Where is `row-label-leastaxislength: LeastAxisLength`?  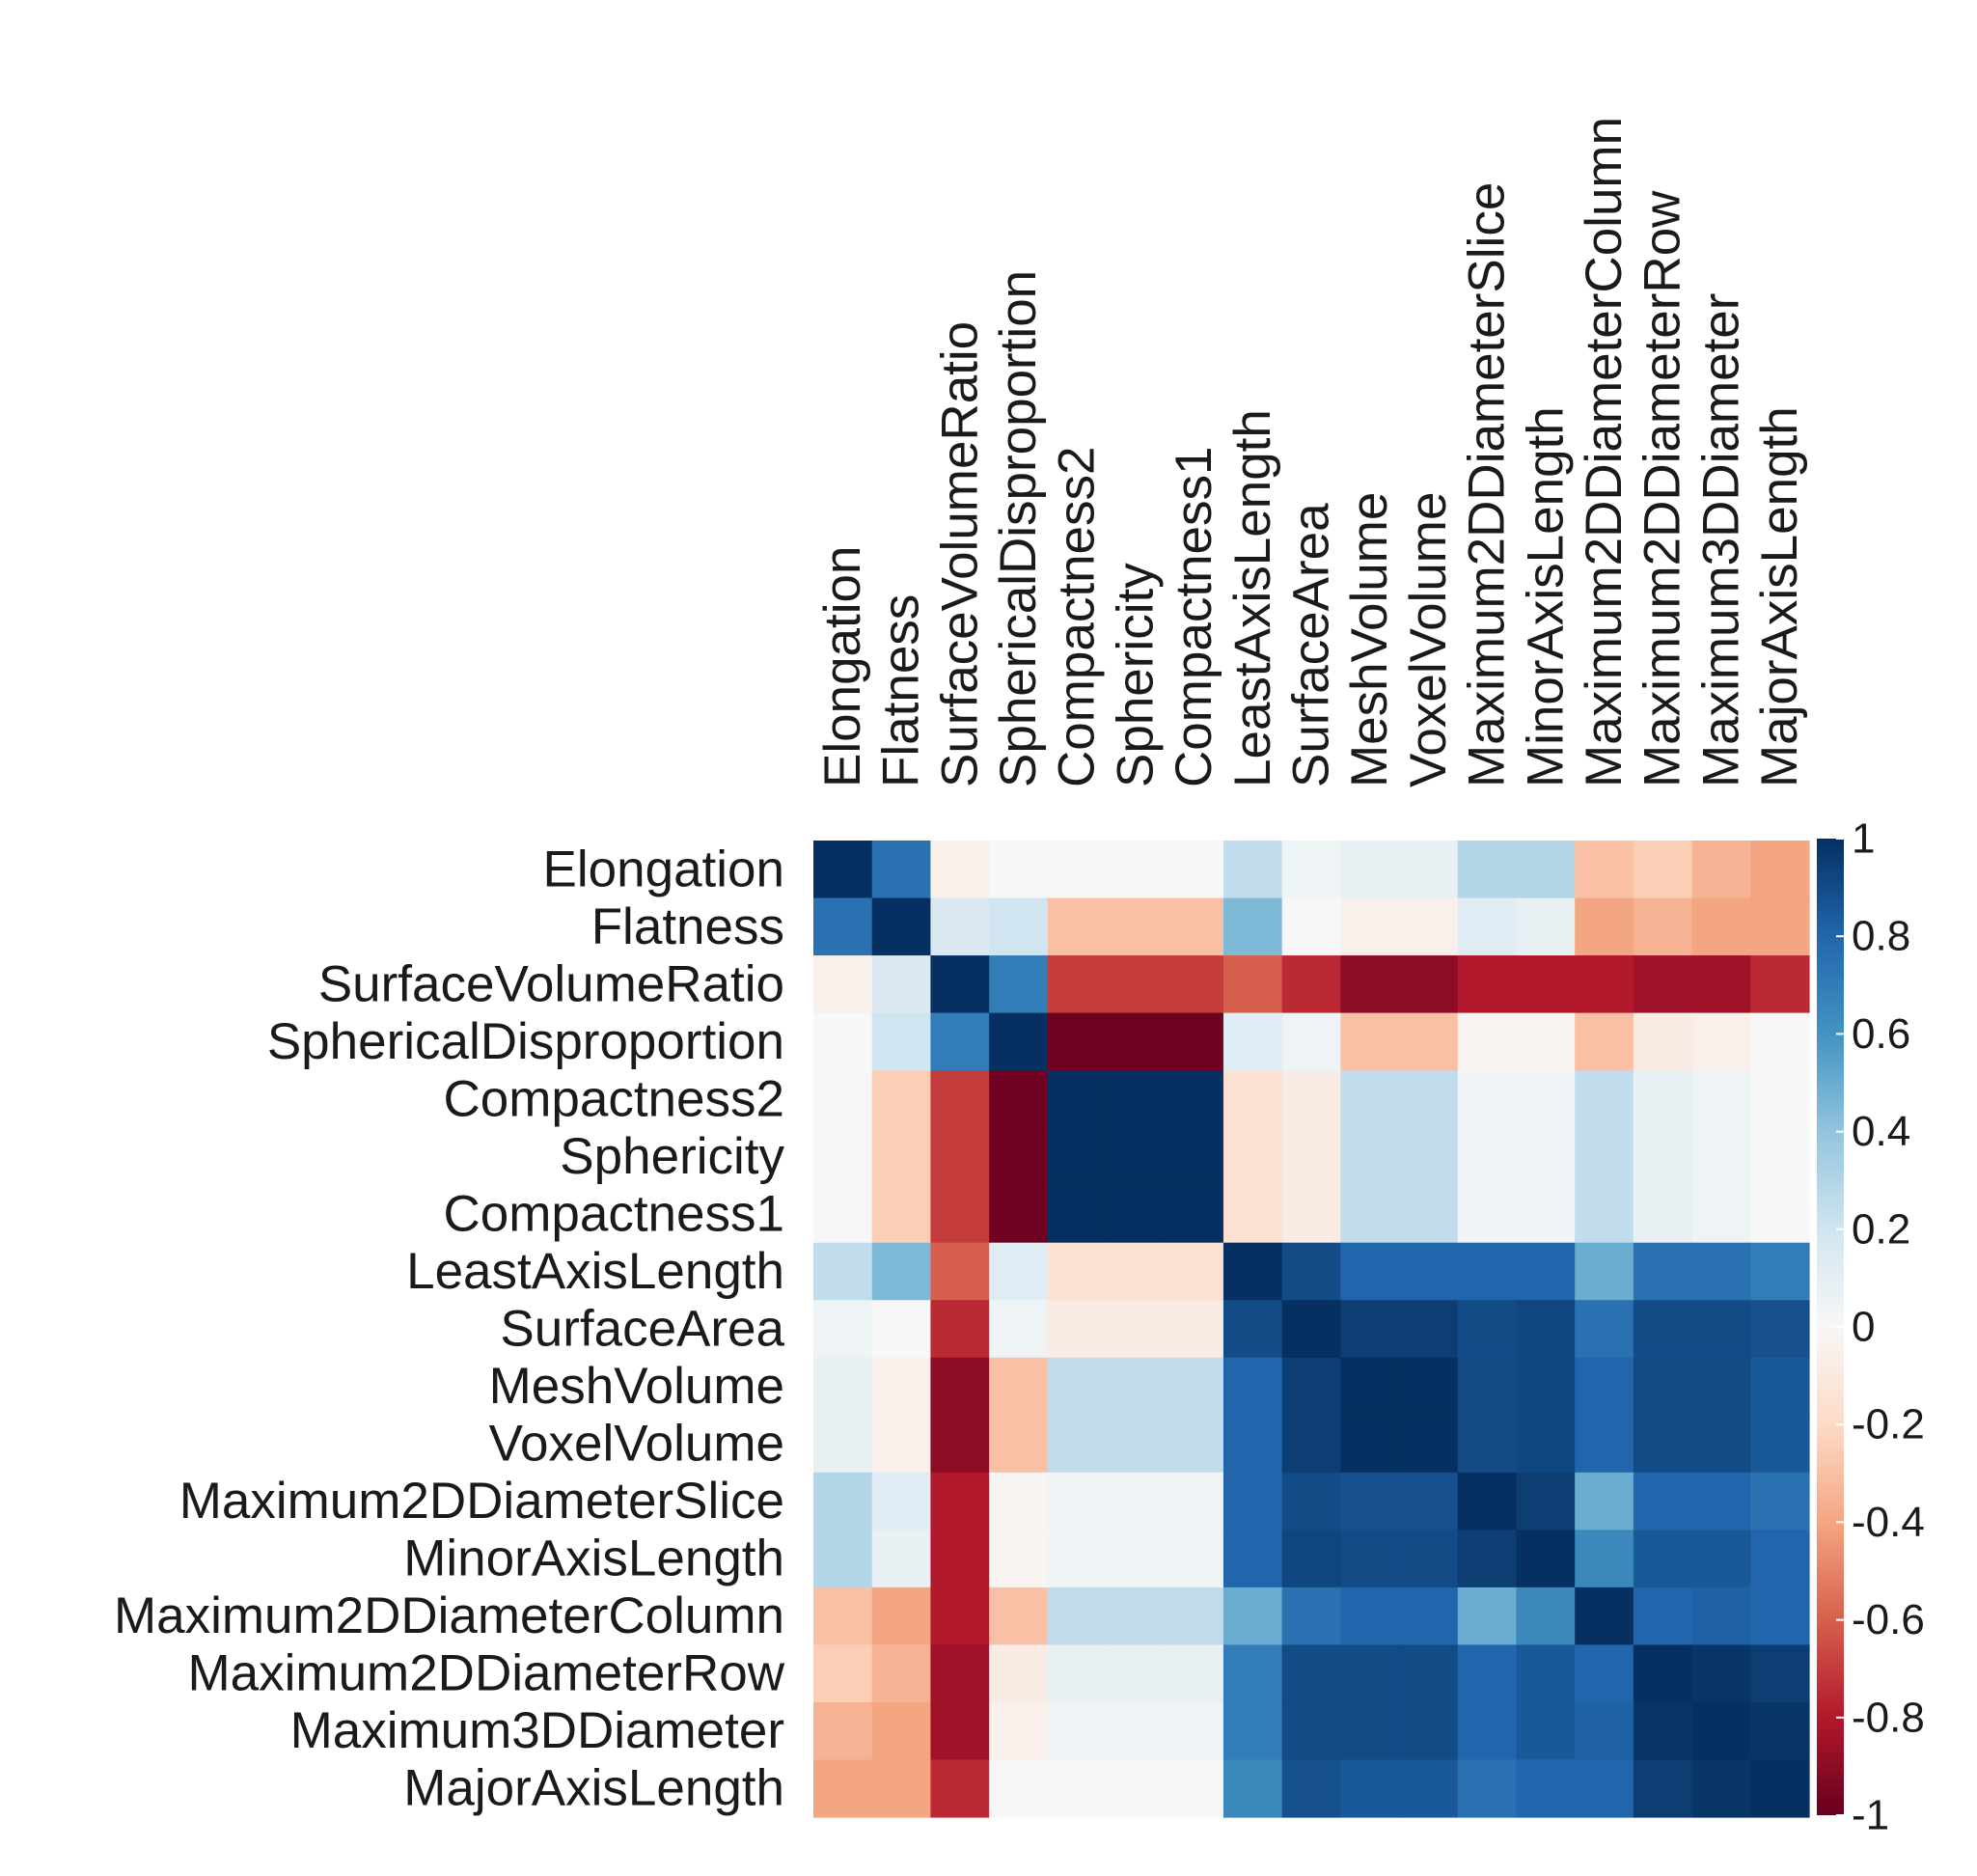 row-label-leastaxislength: LeastAxisLength is located at coordinates (595, 1271).